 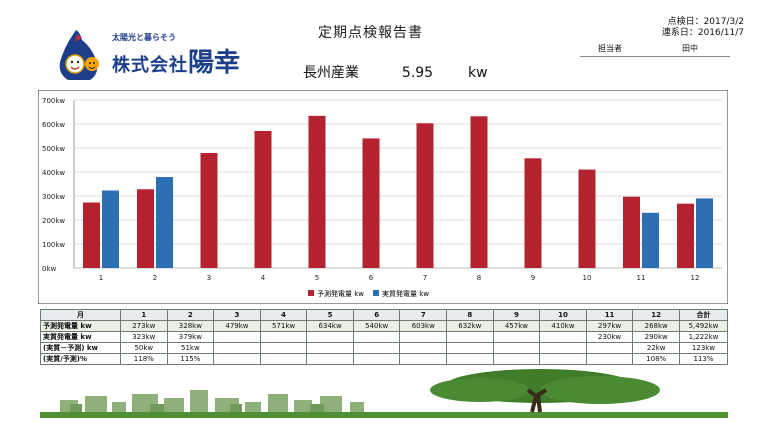 I want to click on x-tick-label: 10, so click(x=587, y=278).